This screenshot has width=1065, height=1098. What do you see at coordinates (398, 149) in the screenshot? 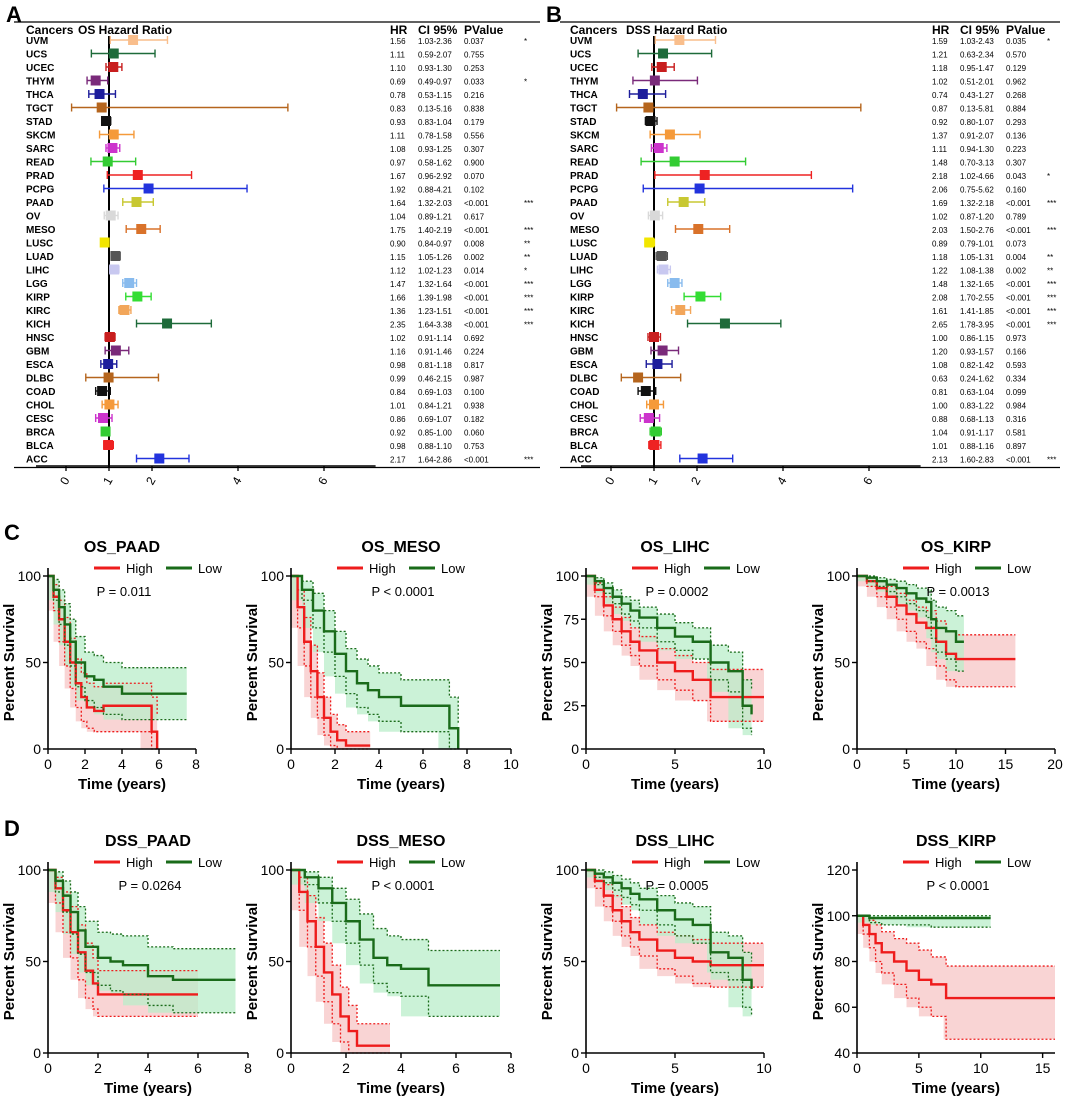
I see `forest-row-hr: 1.08` at bounding box center [398, 149].